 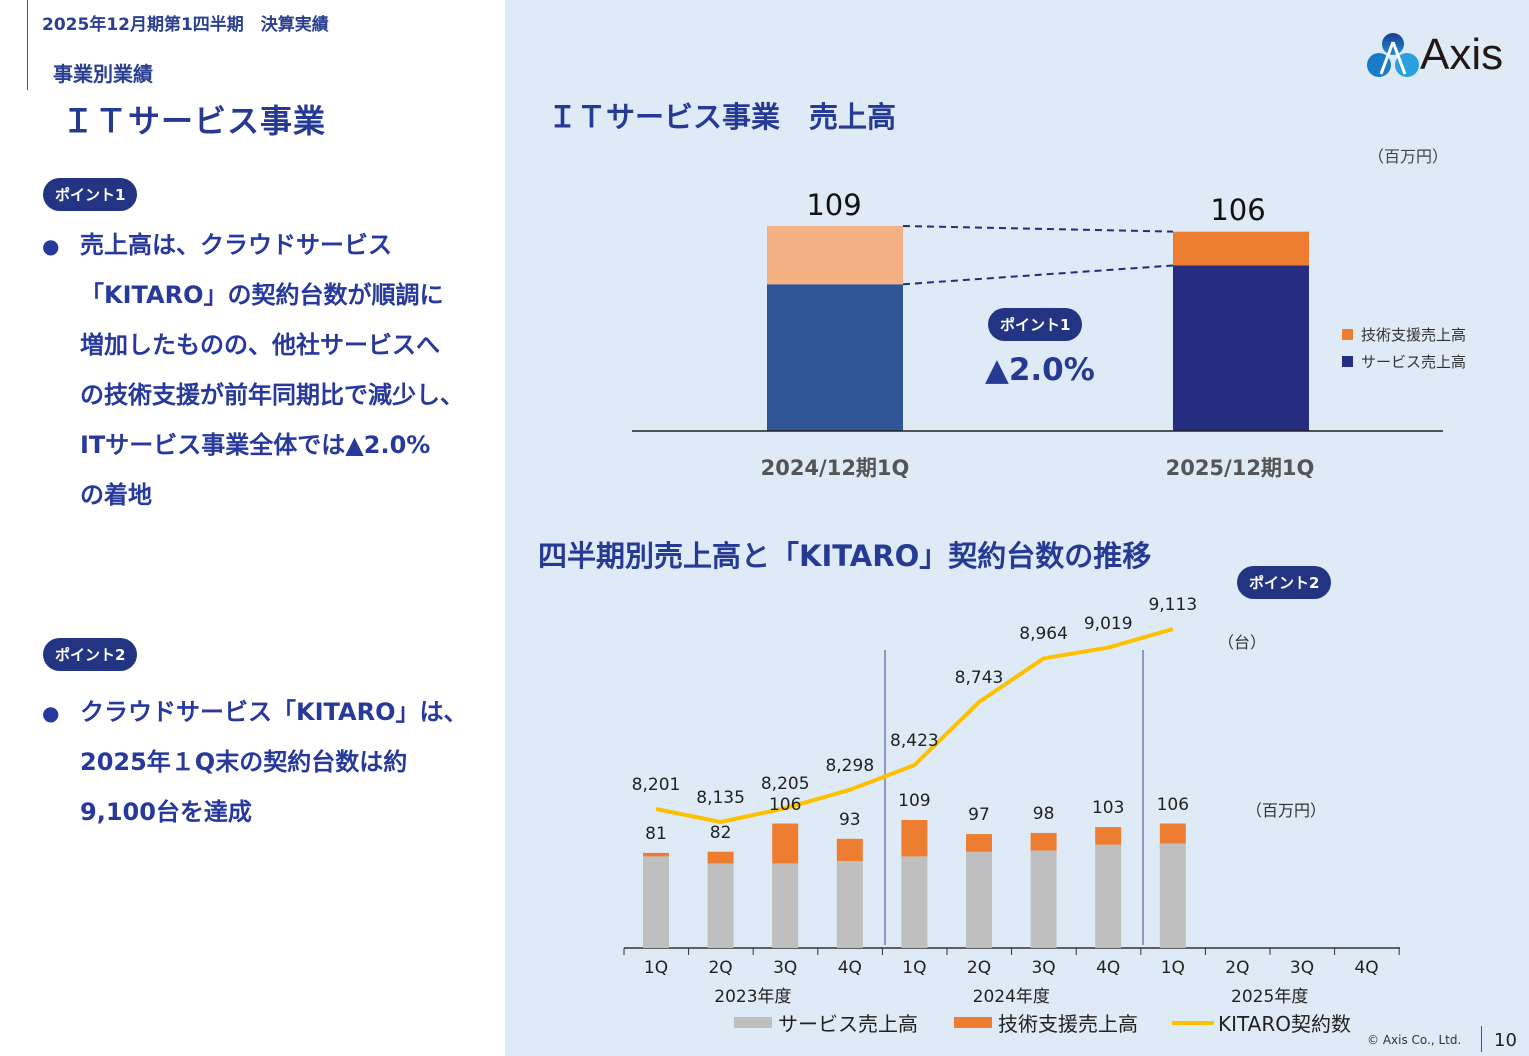 I want to click on chart1-total-label: 109, so click(x=834, y=205).